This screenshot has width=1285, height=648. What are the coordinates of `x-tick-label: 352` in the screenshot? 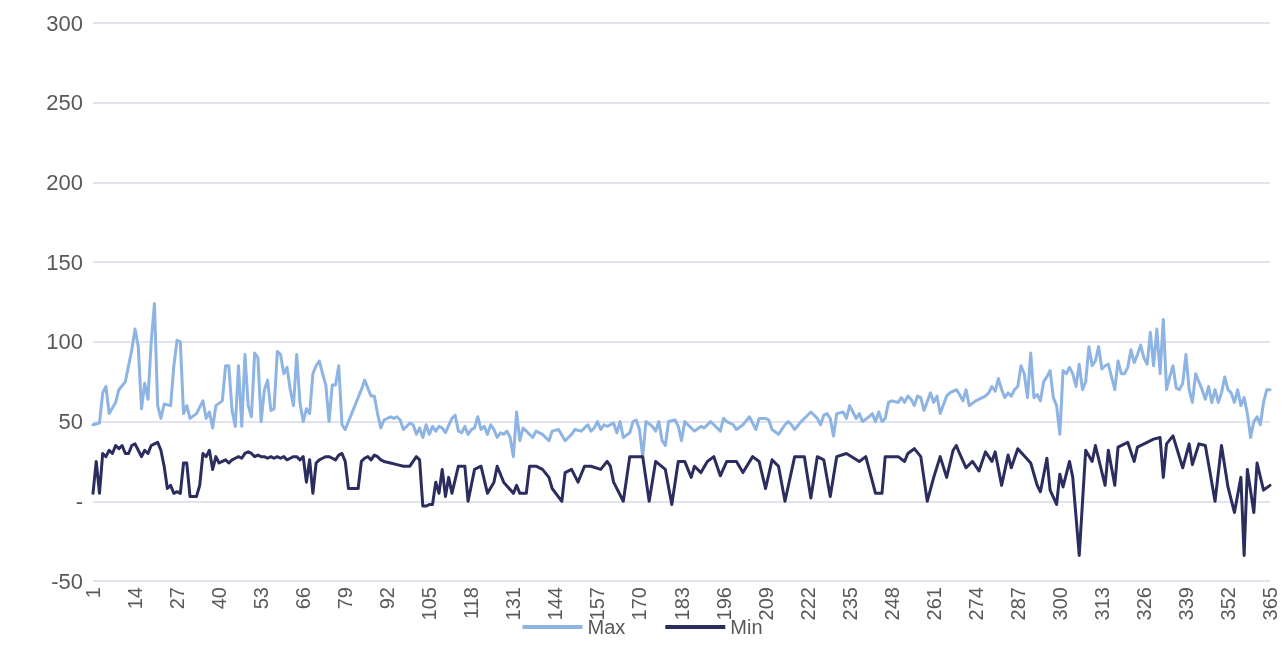 It's located at (1227, 604).